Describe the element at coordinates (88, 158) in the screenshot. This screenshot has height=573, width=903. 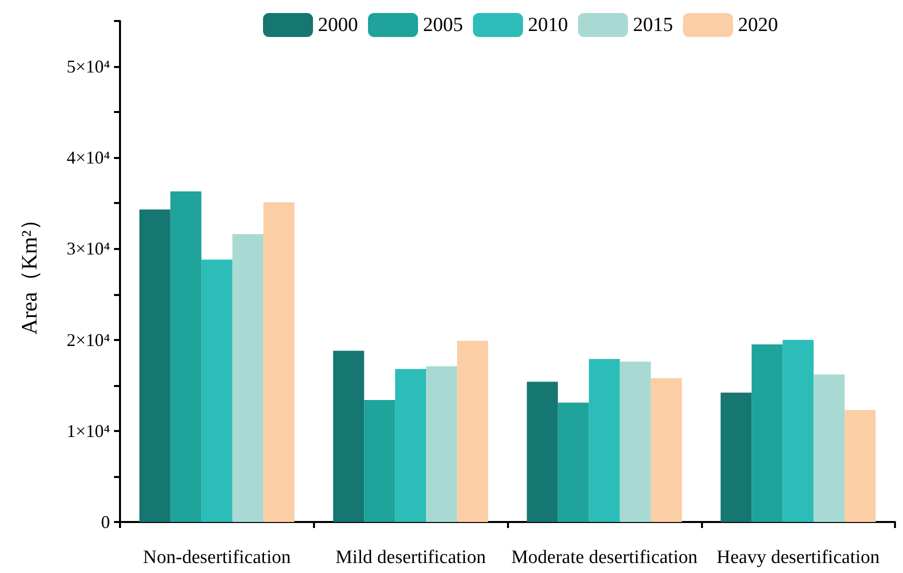
I see `y-tick-label: 4×10⁴` at that location.